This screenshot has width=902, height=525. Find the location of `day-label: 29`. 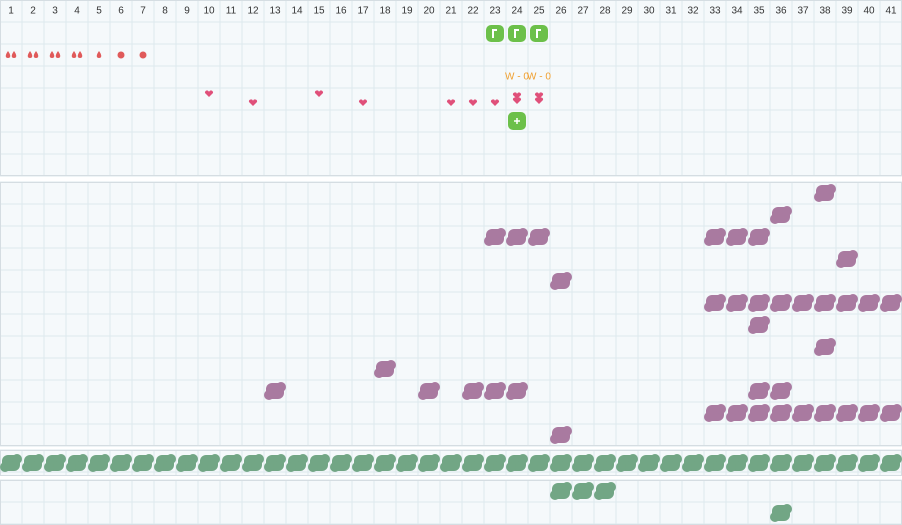

day-label: 29 is located at coordinates (627, 11).